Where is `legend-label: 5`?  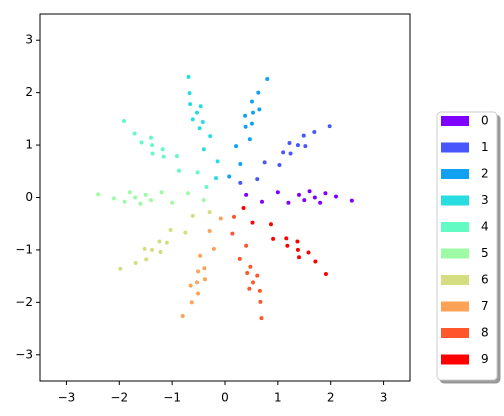 legend-label: 5 is located at coordinates (485, 253).